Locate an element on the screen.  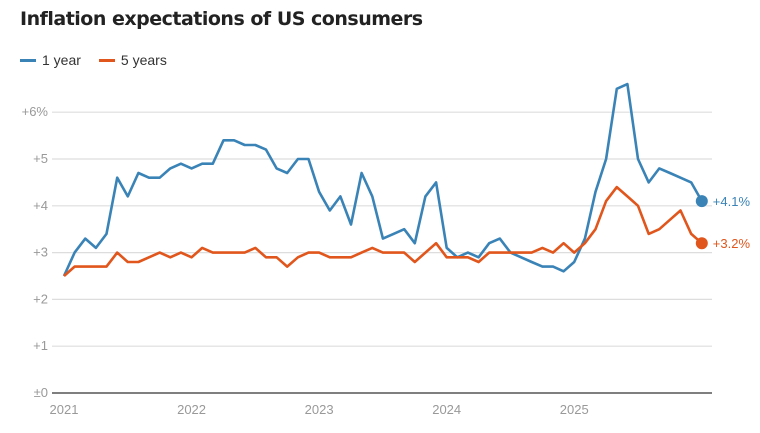
x-tick-label: 2022 is located at coordinates (191, 409).